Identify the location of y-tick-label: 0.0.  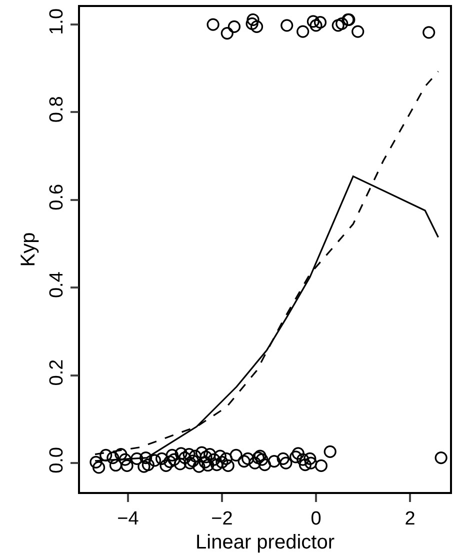
(57, 460).